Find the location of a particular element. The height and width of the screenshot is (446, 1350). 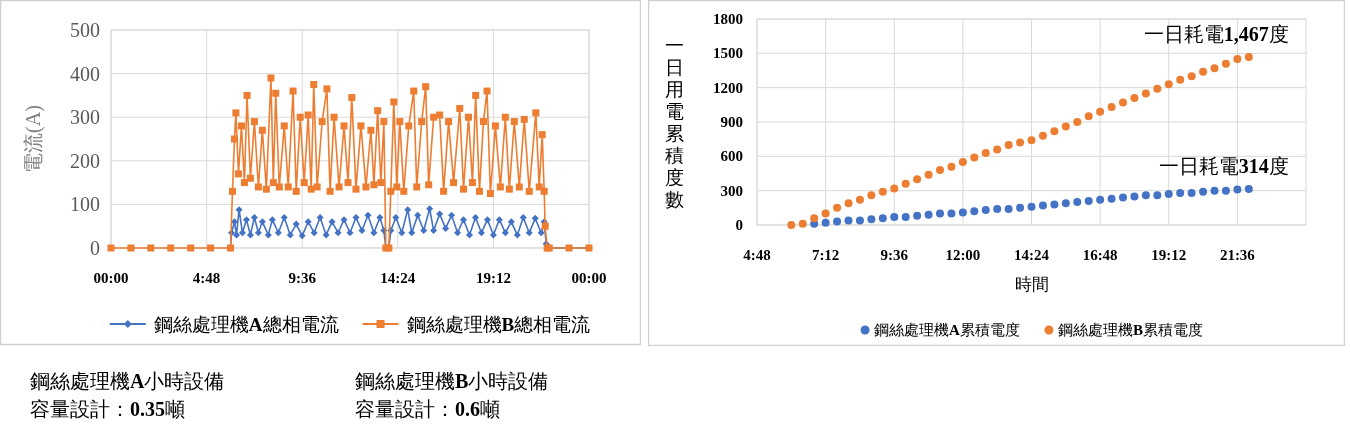

y-tick-label: 200 is located at coordinates (85, 160).